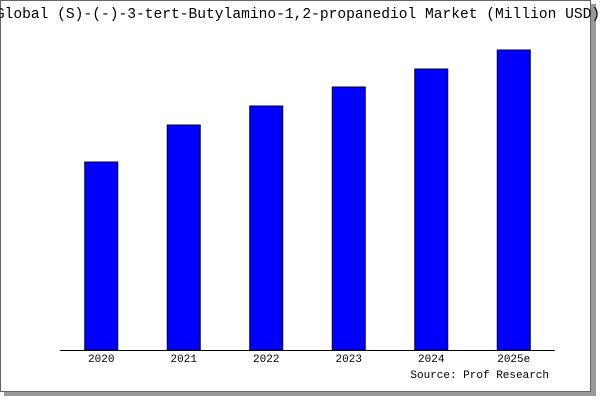 This screenshot has height=400, width=600. Describe the element at coordinates (101, 360) in the screenshot. I see `x-tick-label: 2020` at that location.